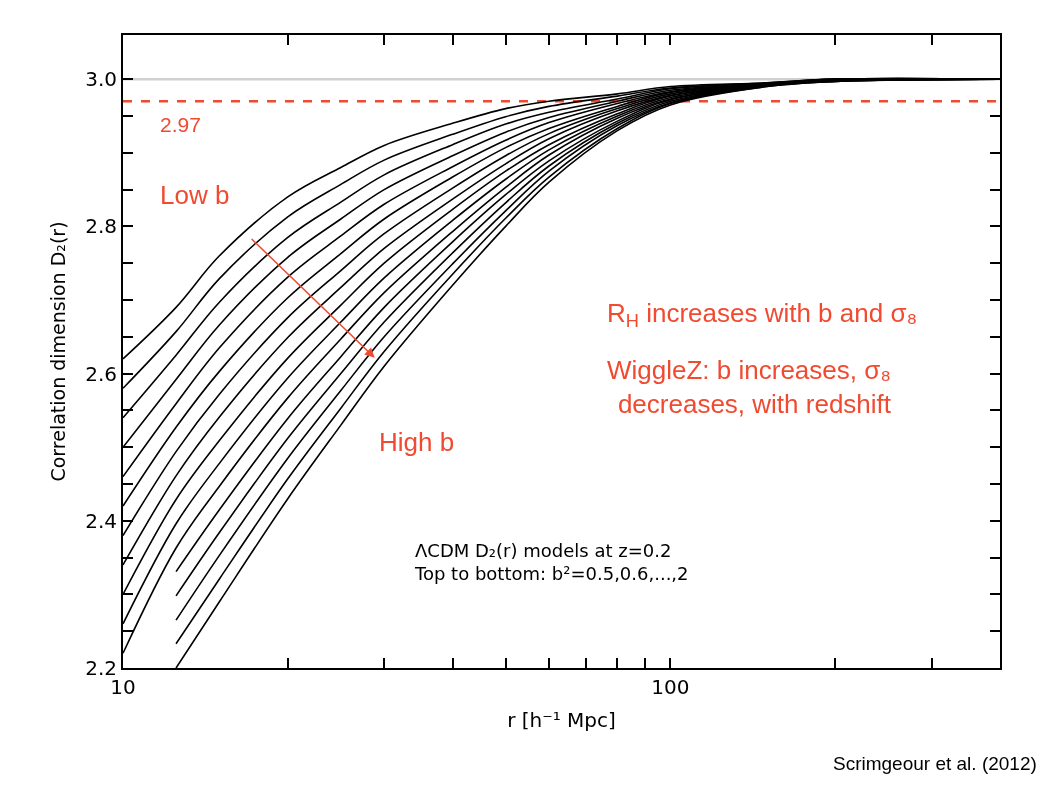 This screenshot has height=787, width=1045. Describe the element at coordinates (551, 562) in the screenshot. I see `annotation: ΛCDM D₂(r) models at z=0.2 Top to bottom: b²=0.5,0.6,...,2` at that location.